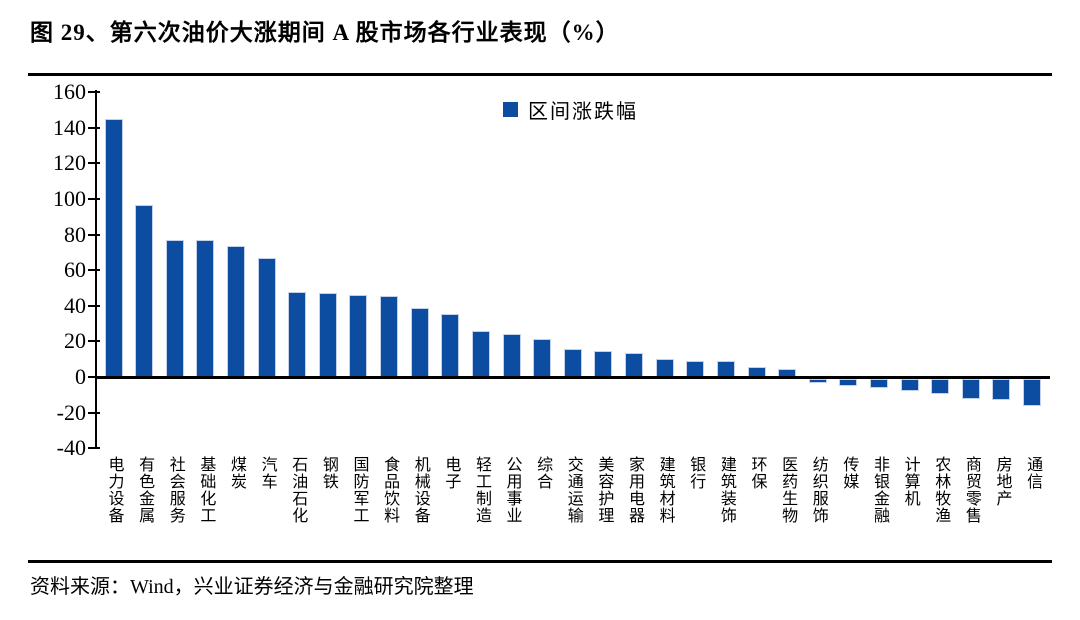 This screenshot has height=620, width=1080. What do you see at coordinates (325, 32) in the screenshot?
I see `chart-title: 图 29、第六次油价大涨期间 A 股市场各行业表现（%）` at bounding box center [325, 32].